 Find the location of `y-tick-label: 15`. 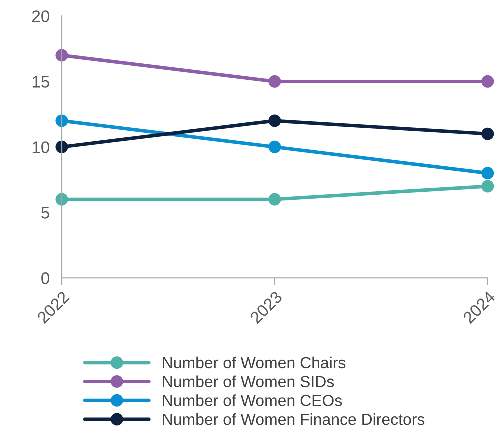

y-tick-label: 15 is located at coordinates (41, 82).